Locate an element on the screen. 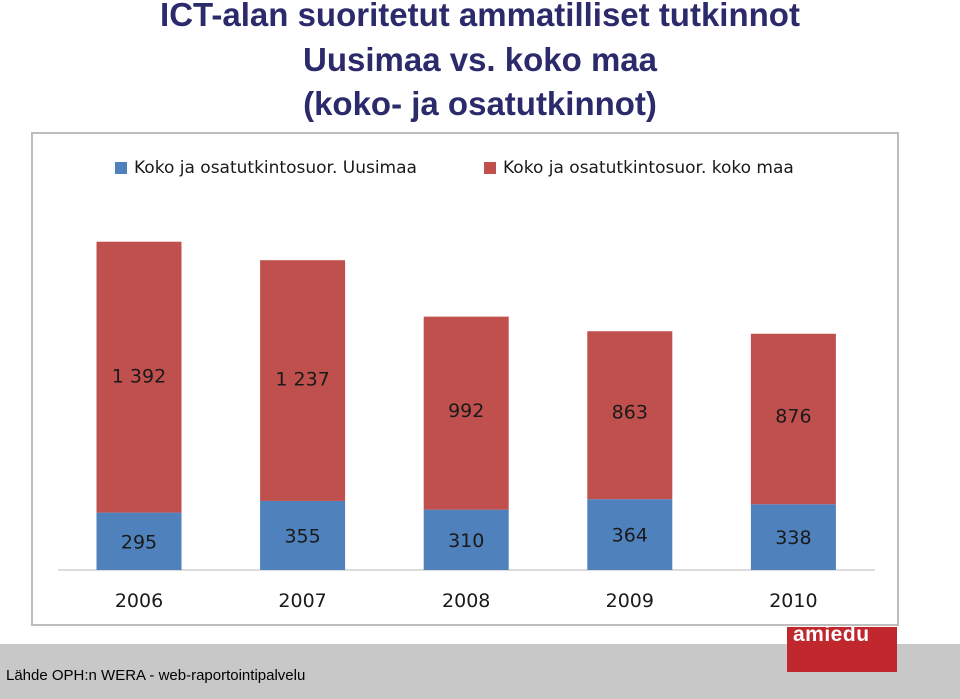  bar-1-2010 is located at coordinates (793, 419).